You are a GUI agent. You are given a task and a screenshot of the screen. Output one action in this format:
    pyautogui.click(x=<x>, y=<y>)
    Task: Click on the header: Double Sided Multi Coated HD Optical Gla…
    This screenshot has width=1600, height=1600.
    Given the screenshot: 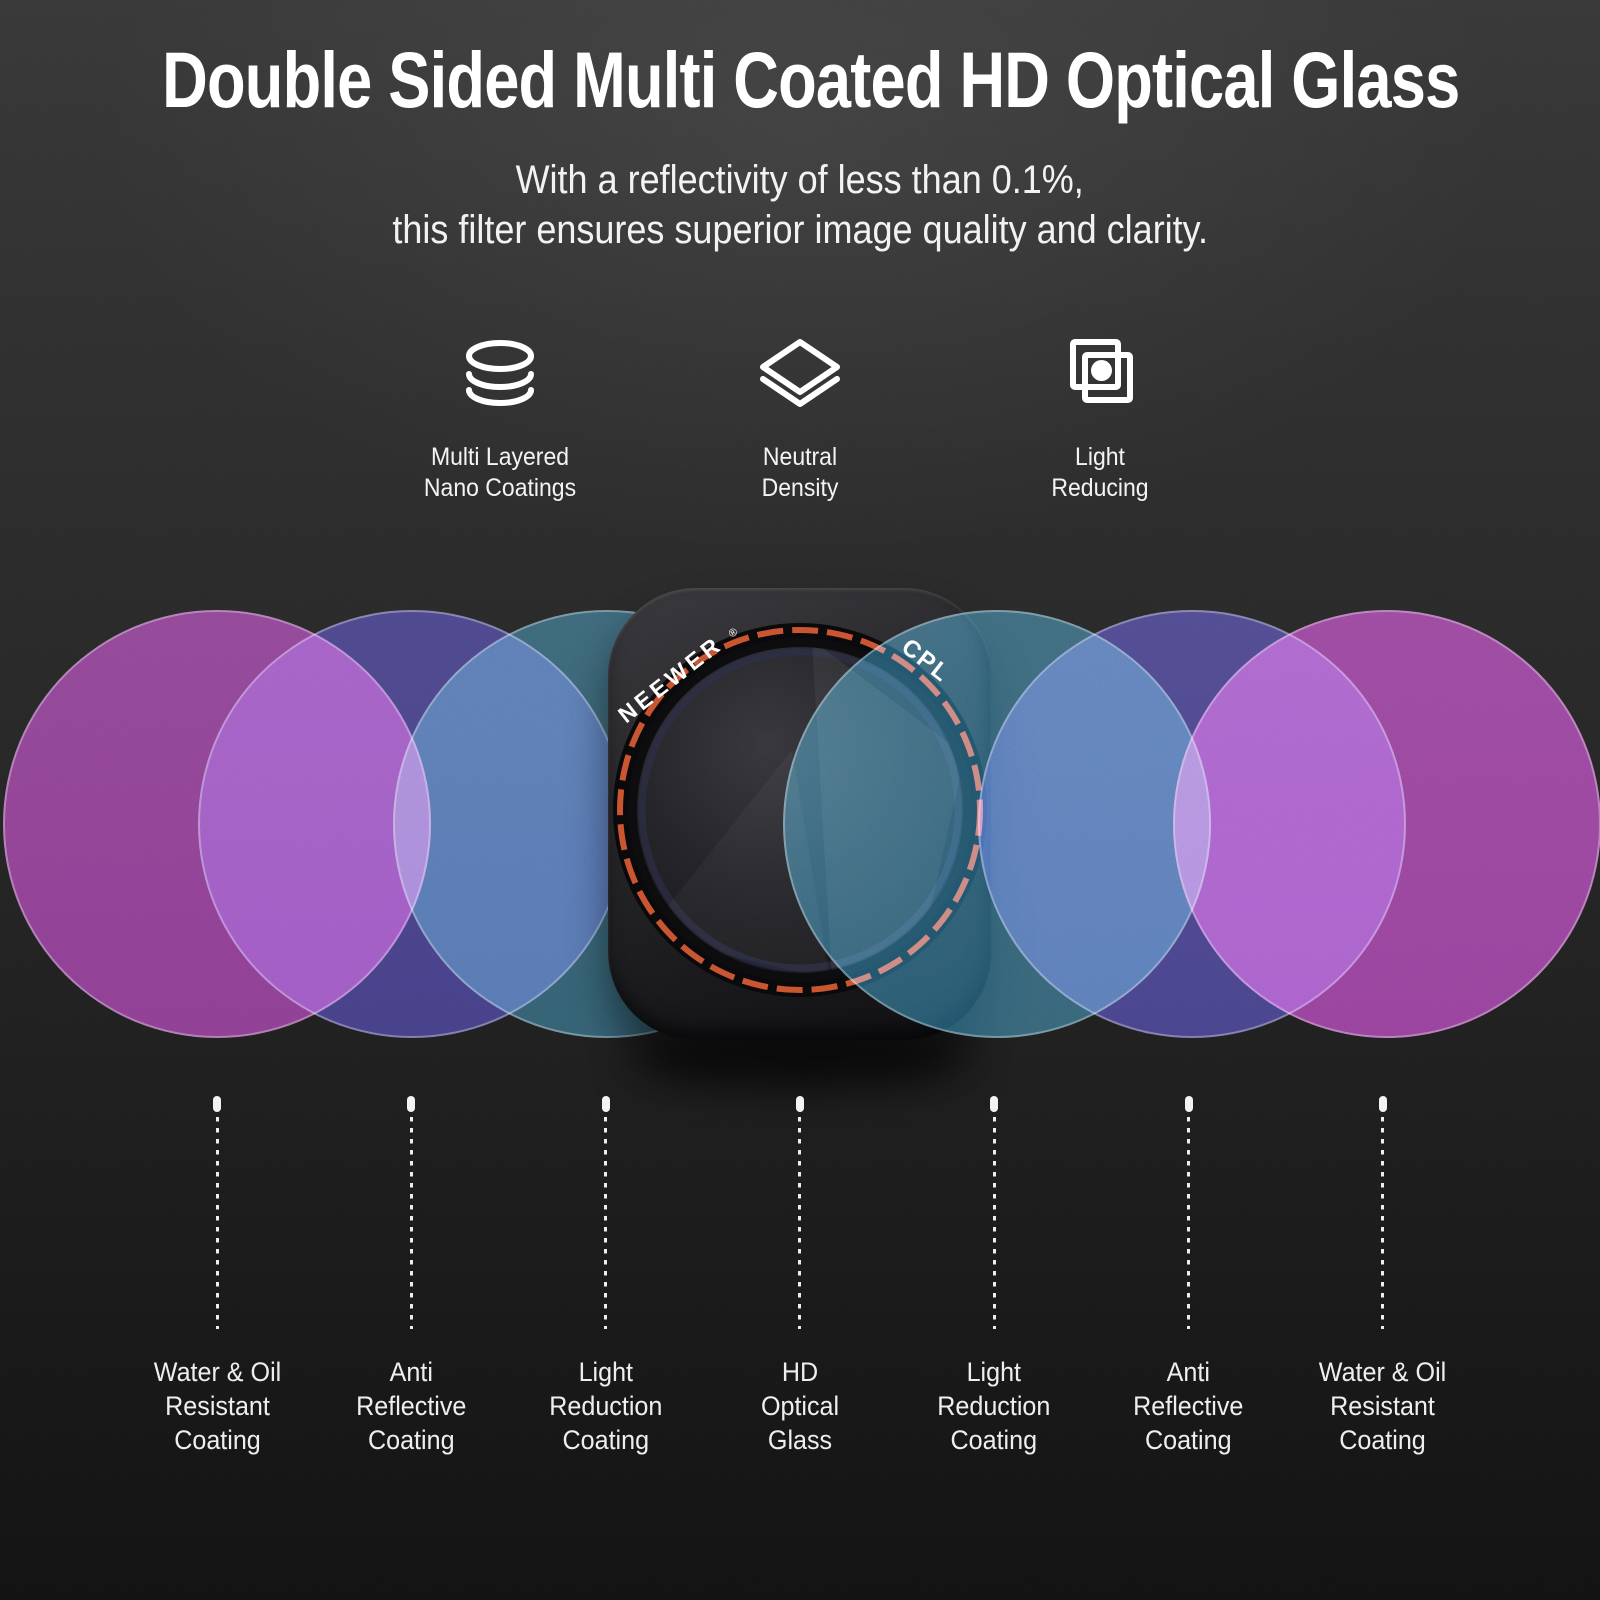 What is the action you would take?
    pyautogui.click(x=800, y=80)
    